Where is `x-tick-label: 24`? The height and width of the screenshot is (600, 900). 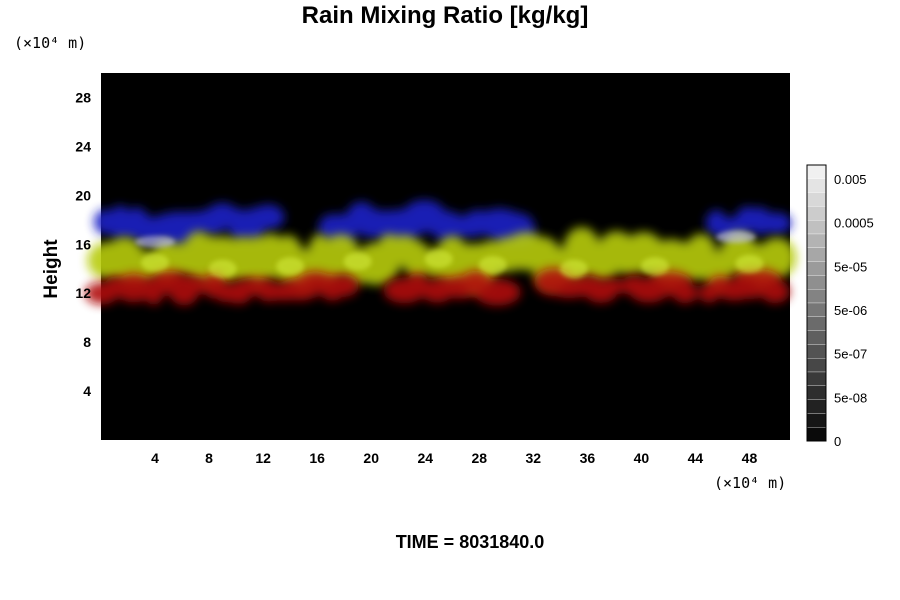 x-tick-label: 24 is located at coordinates (425, 458).